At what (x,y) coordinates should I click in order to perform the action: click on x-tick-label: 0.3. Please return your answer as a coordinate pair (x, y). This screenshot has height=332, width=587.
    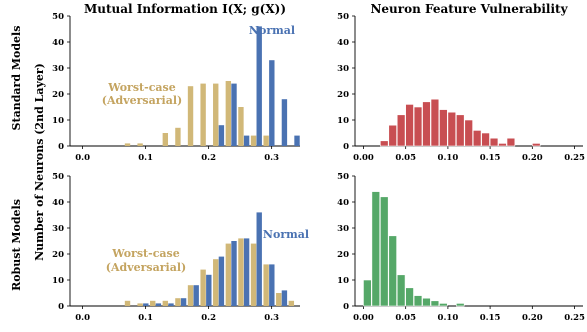
    Looking at the image, I should click on (271, 158).